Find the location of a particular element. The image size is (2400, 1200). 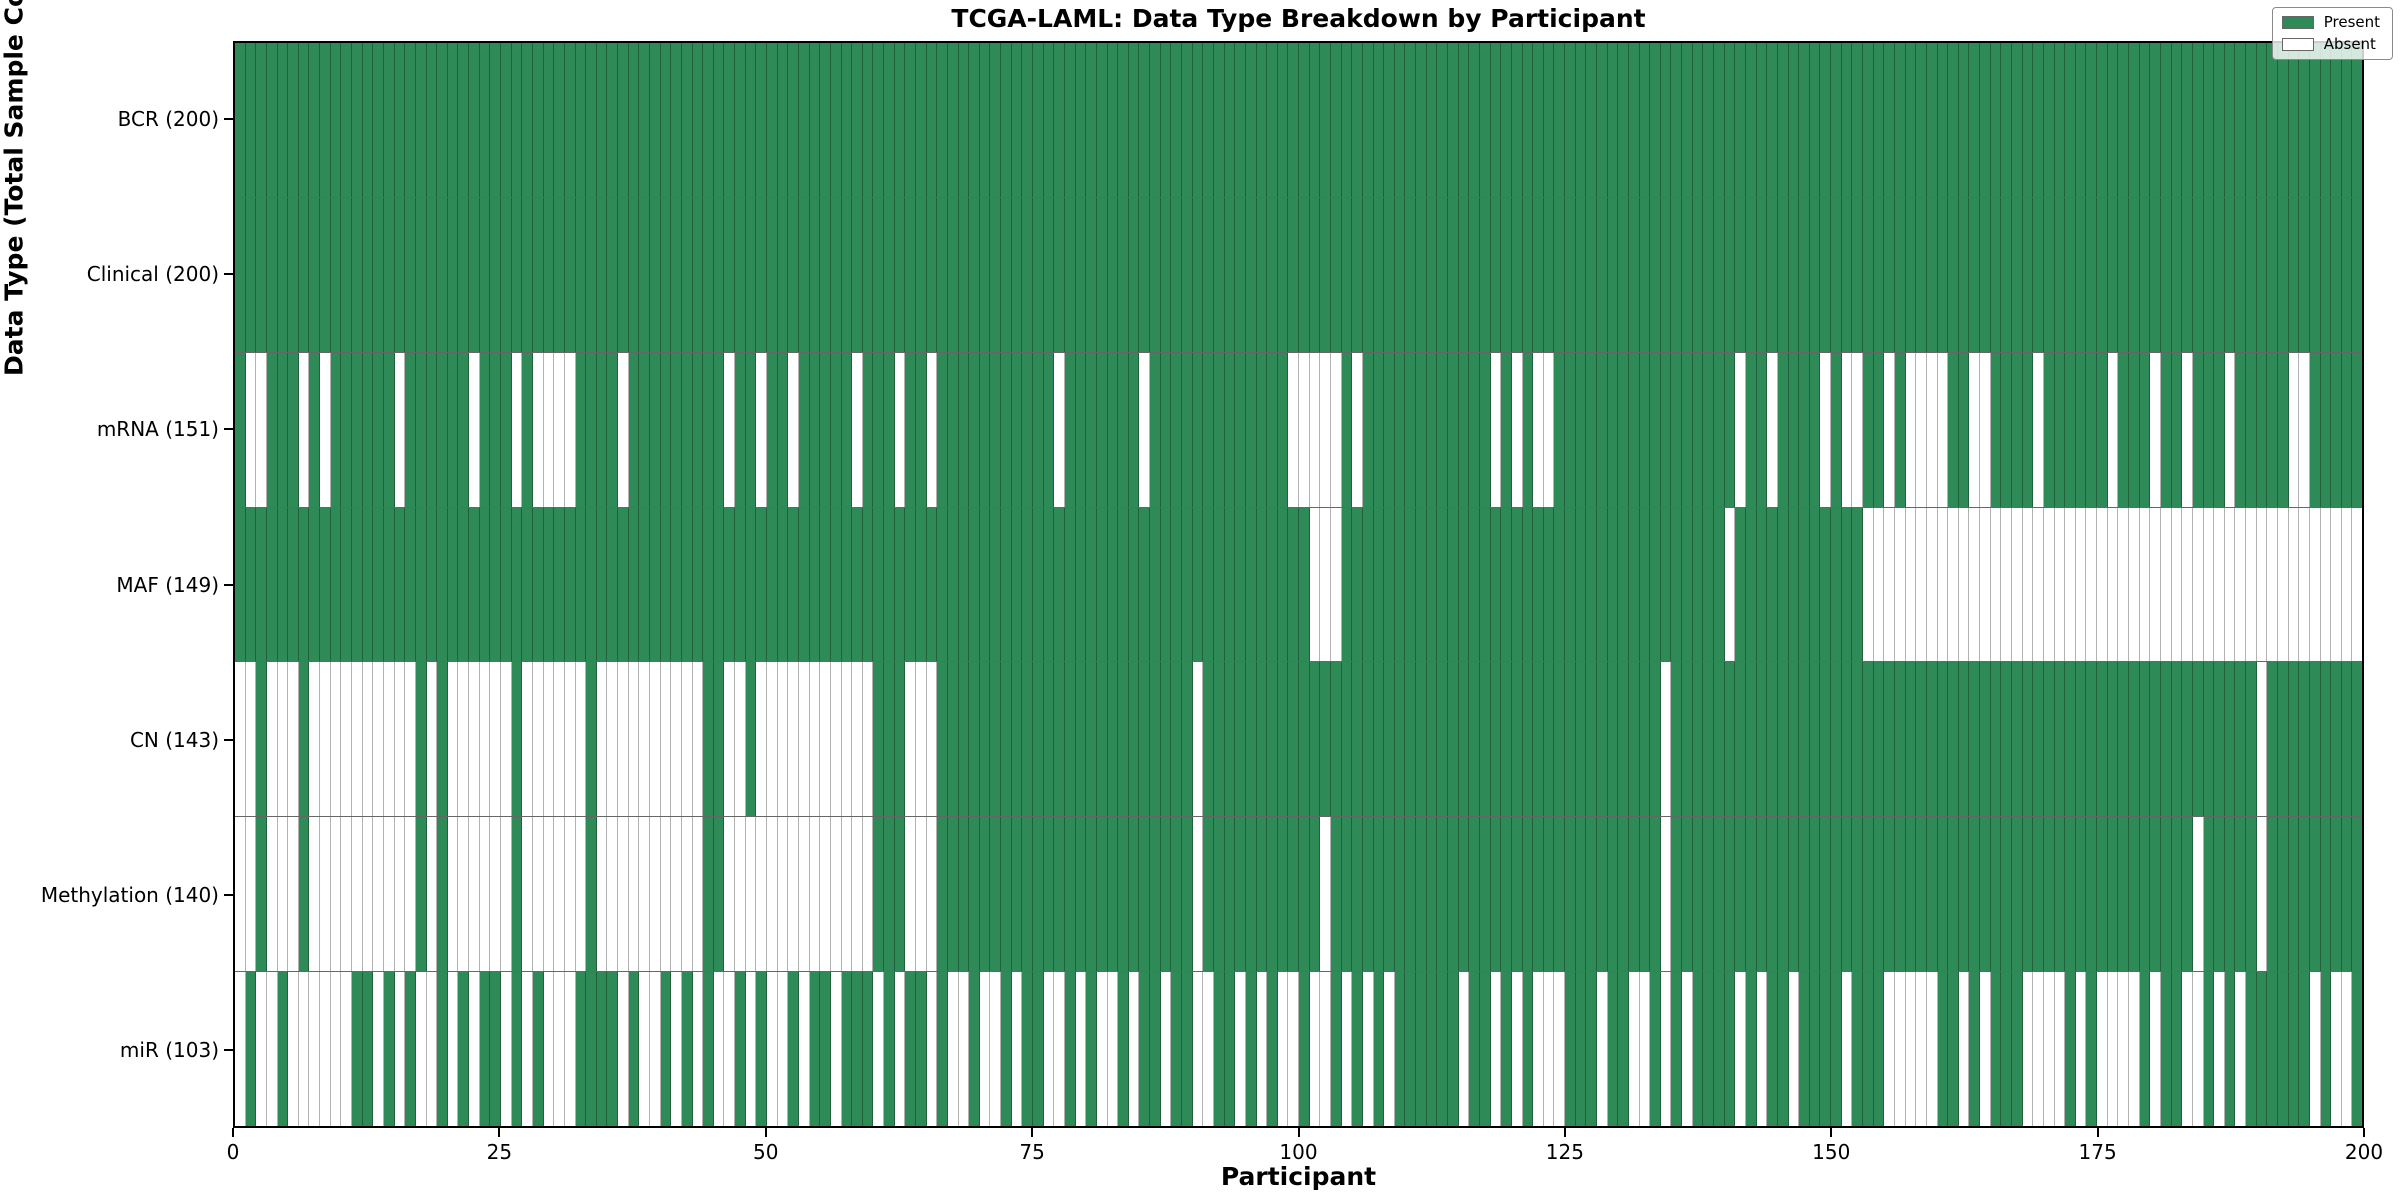

x-tick-mark is located at coordinates (1298, 1132).